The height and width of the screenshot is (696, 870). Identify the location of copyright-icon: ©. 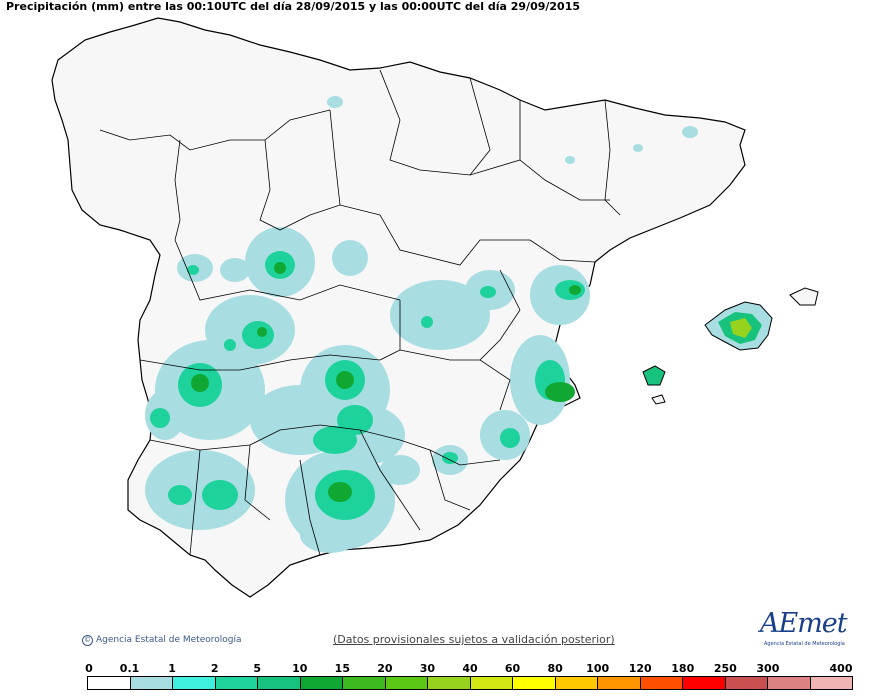
(87, 640).